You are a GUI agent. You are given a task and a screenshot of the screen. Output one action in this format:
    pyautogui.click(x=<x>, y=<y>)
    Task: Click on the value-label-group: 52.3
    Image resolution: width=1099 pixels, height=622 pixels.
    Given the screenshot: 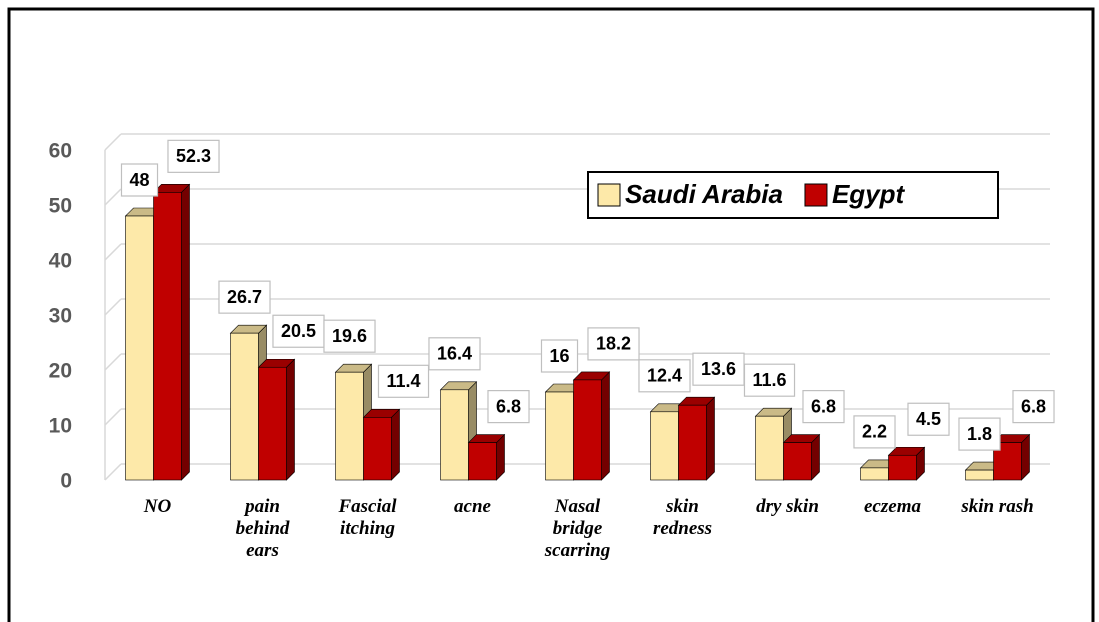 What is the action you would take?
    pyautogui.click(x=193, y=156)
    